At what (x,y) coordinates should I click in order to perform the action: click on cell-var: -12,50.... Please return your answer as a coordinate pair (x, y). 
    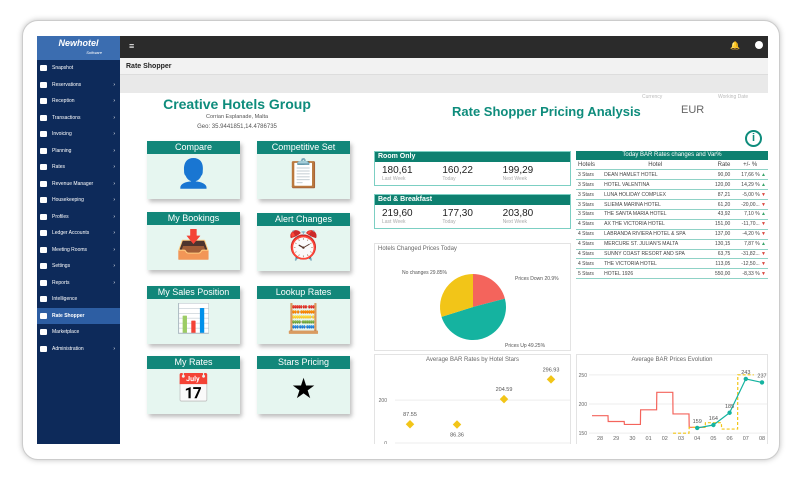
    Looking at the image, I should click on (750, 263).